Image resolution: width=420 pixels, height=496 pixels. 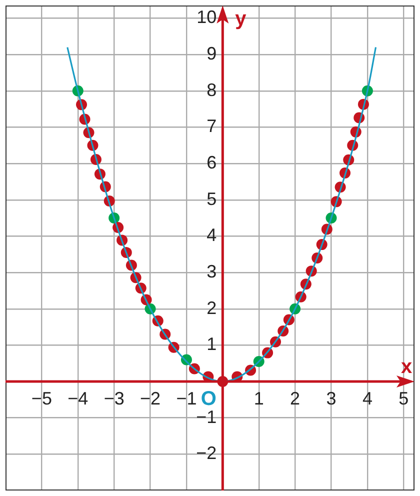 What do you see at coordinates (211, 54) in the screenshot?
I see `y-tick-label: 9` at bounding box center [211, 54].